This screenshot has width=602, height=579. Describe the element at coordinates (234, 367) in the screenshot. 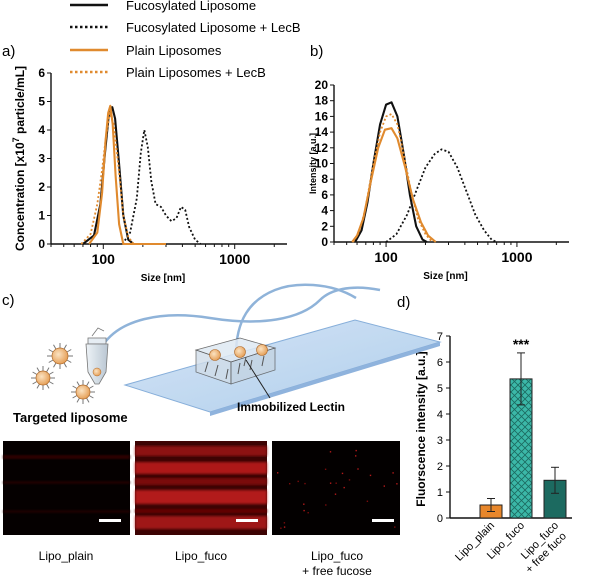

I see `lectin-spikes` at that location.